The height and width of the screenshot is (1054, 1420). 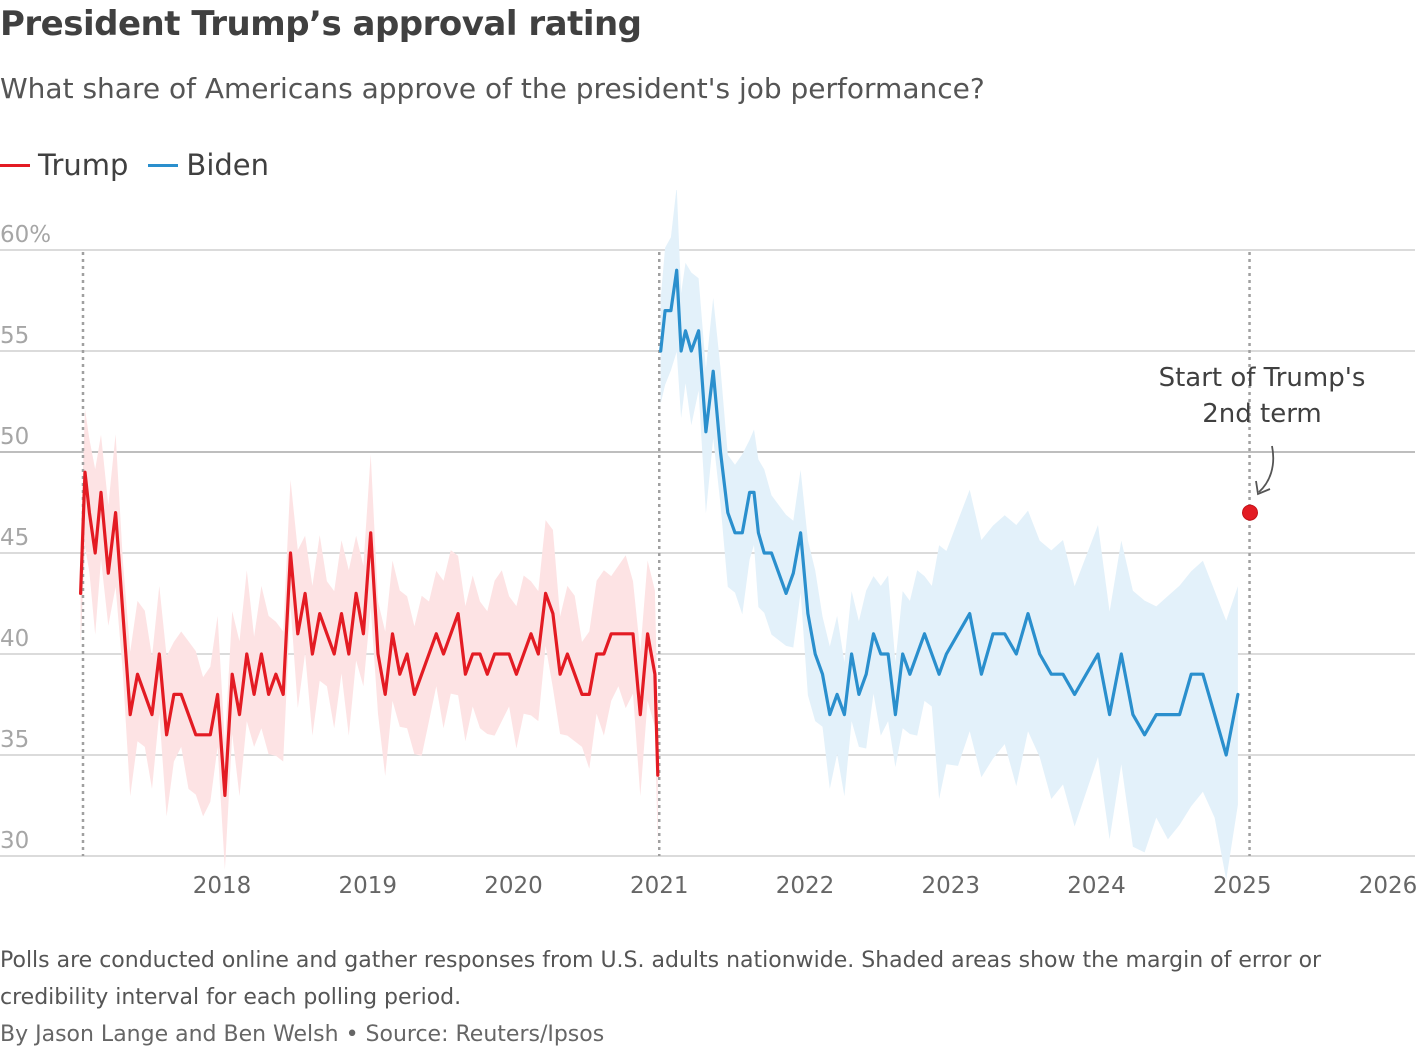 What do you see at coordinates (14, 437) in the screenshot?
I see `y-tick-label: 50` at bounding box center [14, 437].